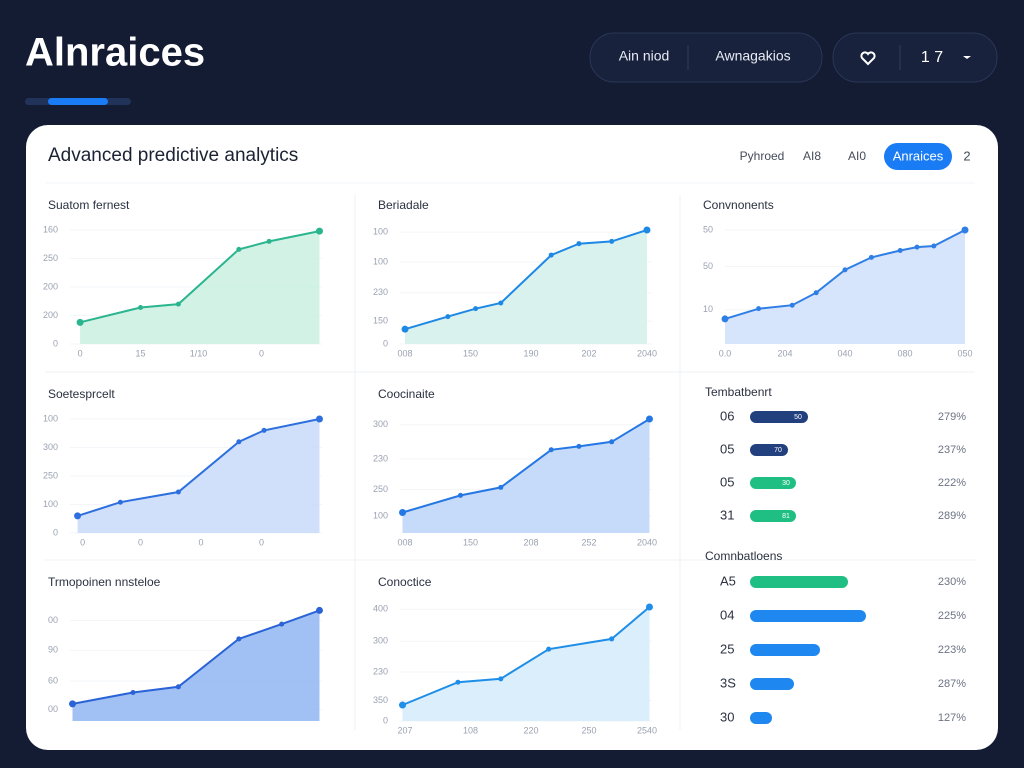 Image resolution: width=1024 pixels, height=768 pixels. Describe the element at coordinates (964, 353) in the screenshot. I see `x-tick-label: 050` at that location.